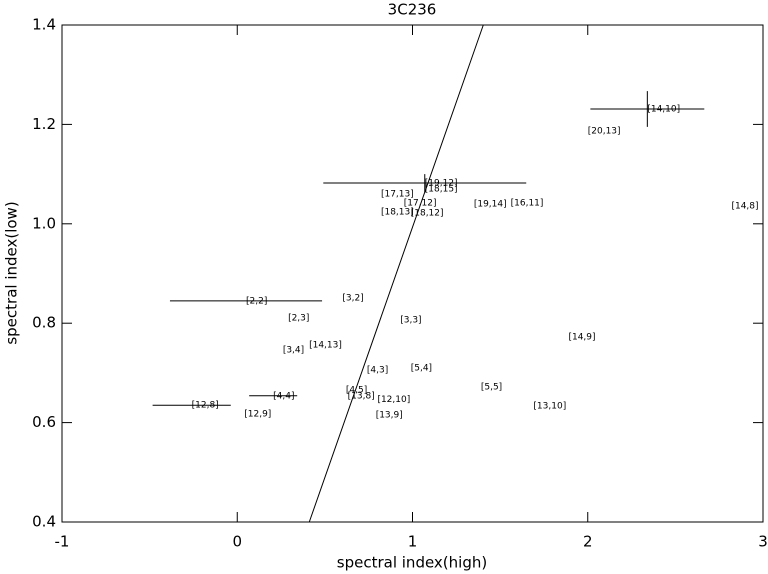 Image resolution: width=768 pixels, height=574 pixels. Describe the element at coordinates (44, 223) in the screenshot. I see `y-tick-label: 1.0` at that location.